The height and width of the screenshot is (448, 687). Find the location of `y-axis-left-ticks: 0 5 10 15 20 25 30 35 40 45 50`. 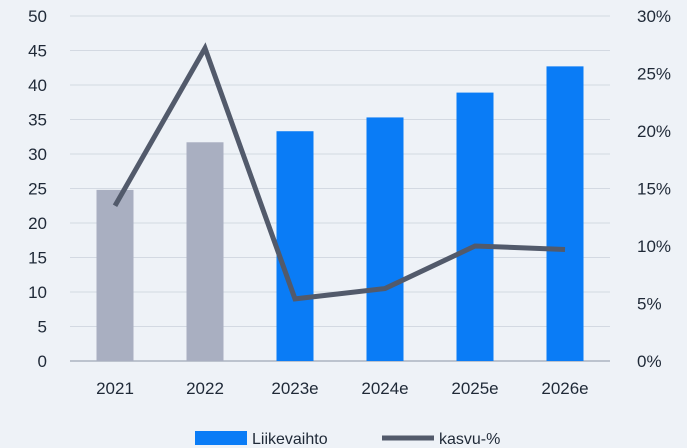

y-axis-left-ticks: 0 5 10 15 20 25 30 35 40 45 50 is located at coordinates (37, 189).